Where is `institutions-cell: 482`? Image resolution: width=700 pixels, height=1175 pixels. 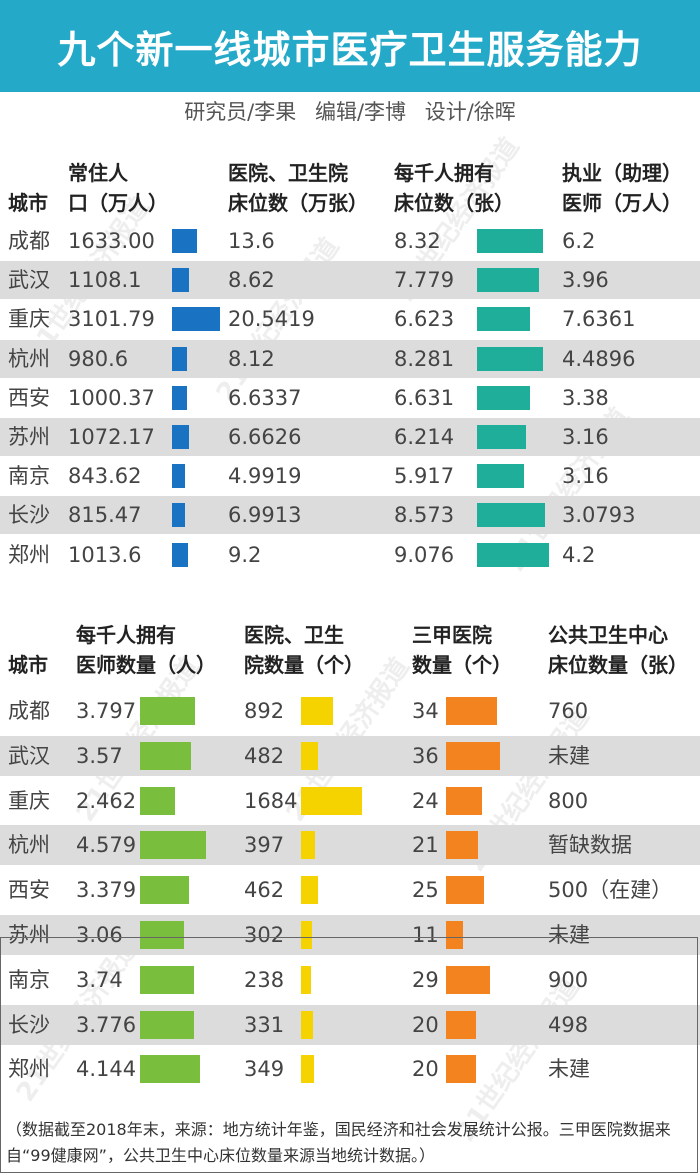 institutions-cell: 482 is located at coordinates (264, 755).